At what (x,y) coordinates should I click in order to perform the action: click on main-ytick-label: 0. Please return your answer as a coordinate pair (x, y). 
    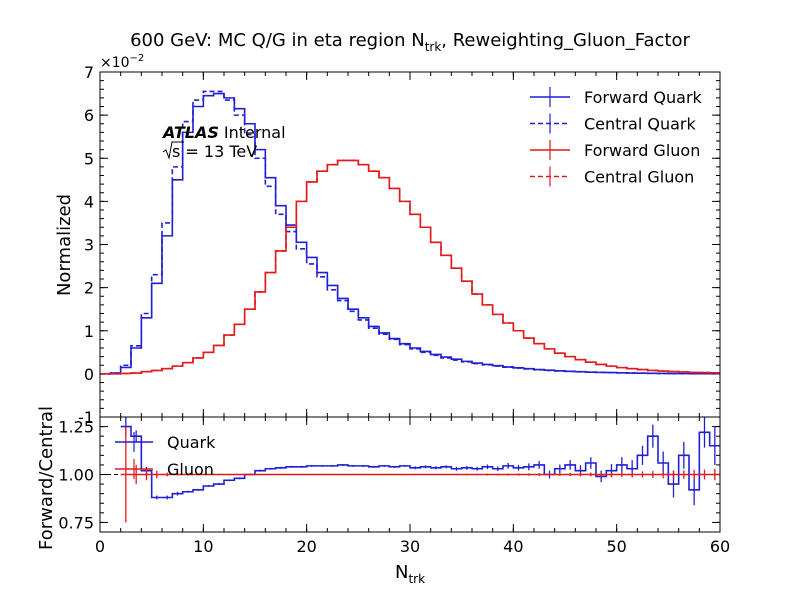
    Looking at the image, I should click on (89, 374).